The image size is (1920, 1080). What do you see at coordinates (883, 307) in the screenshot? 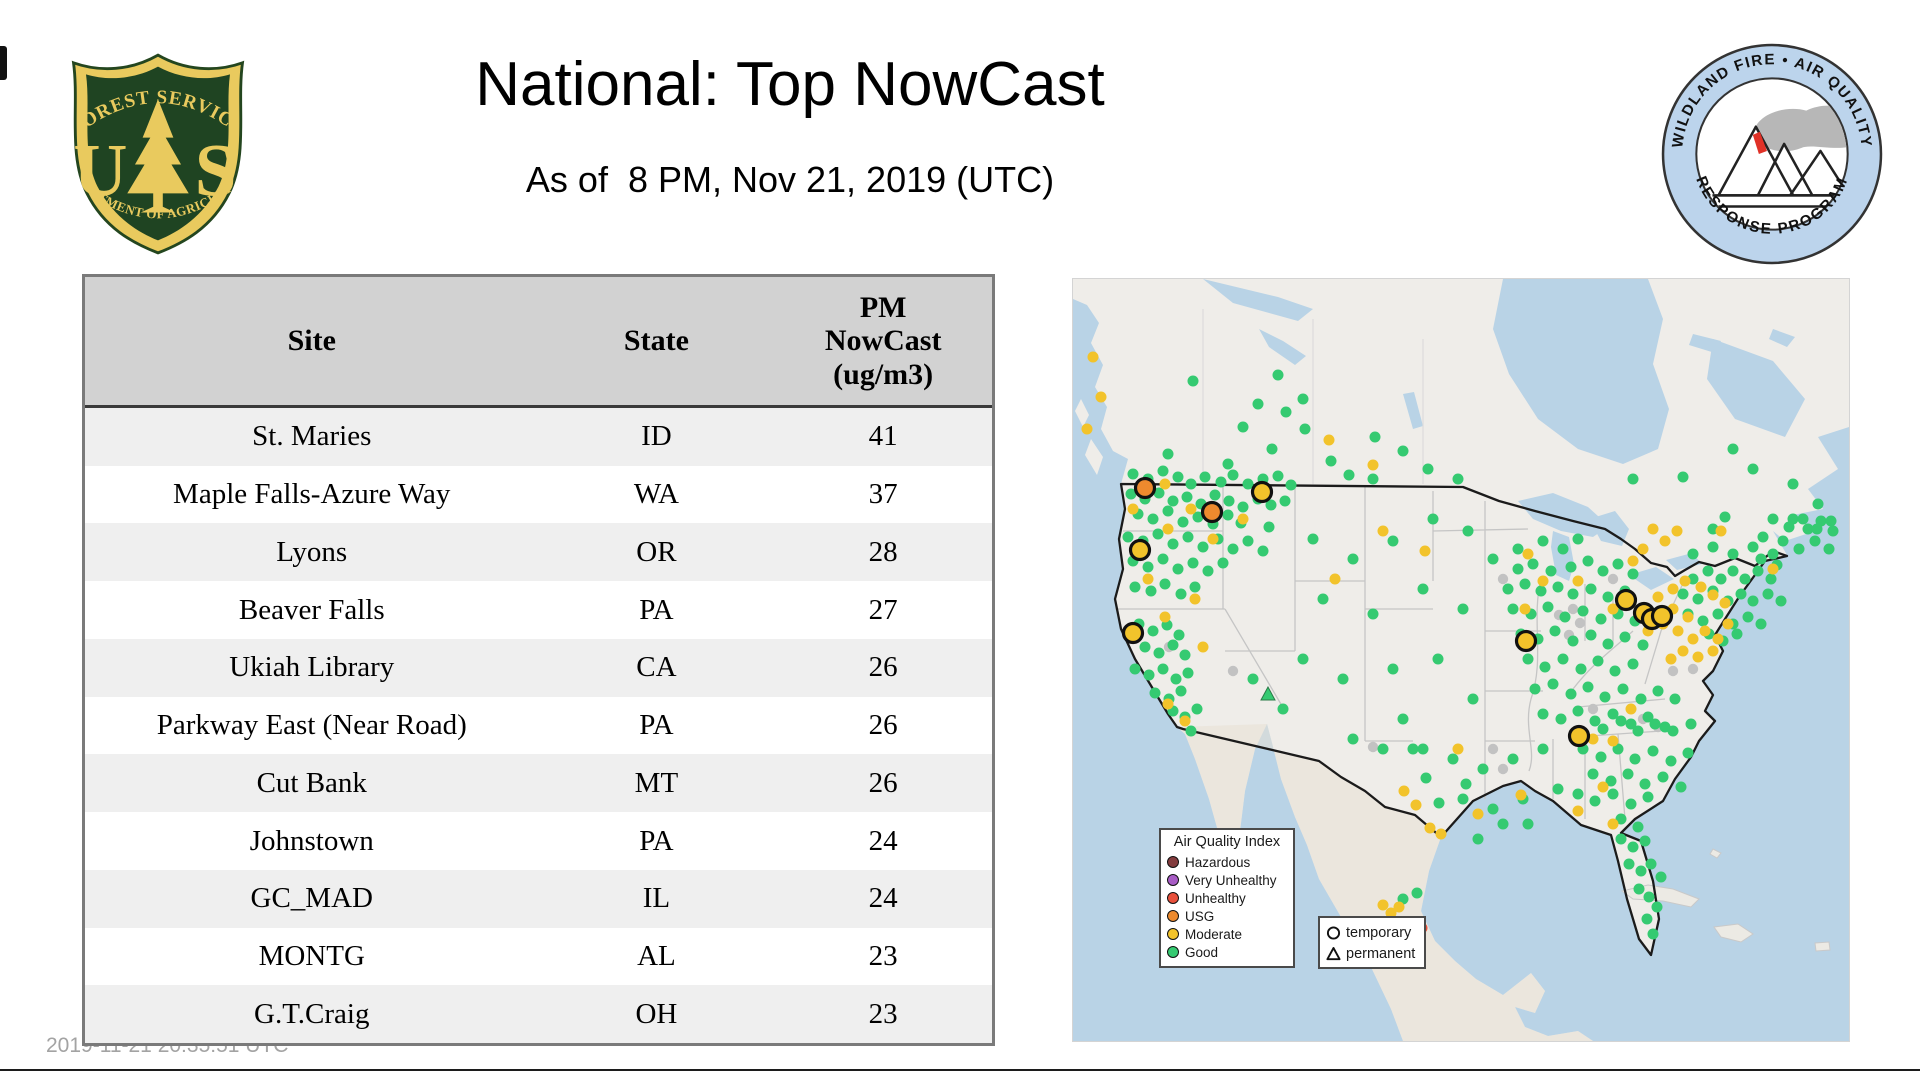
I see `pm-header-line1: PM` at bounding box center [883, 307].